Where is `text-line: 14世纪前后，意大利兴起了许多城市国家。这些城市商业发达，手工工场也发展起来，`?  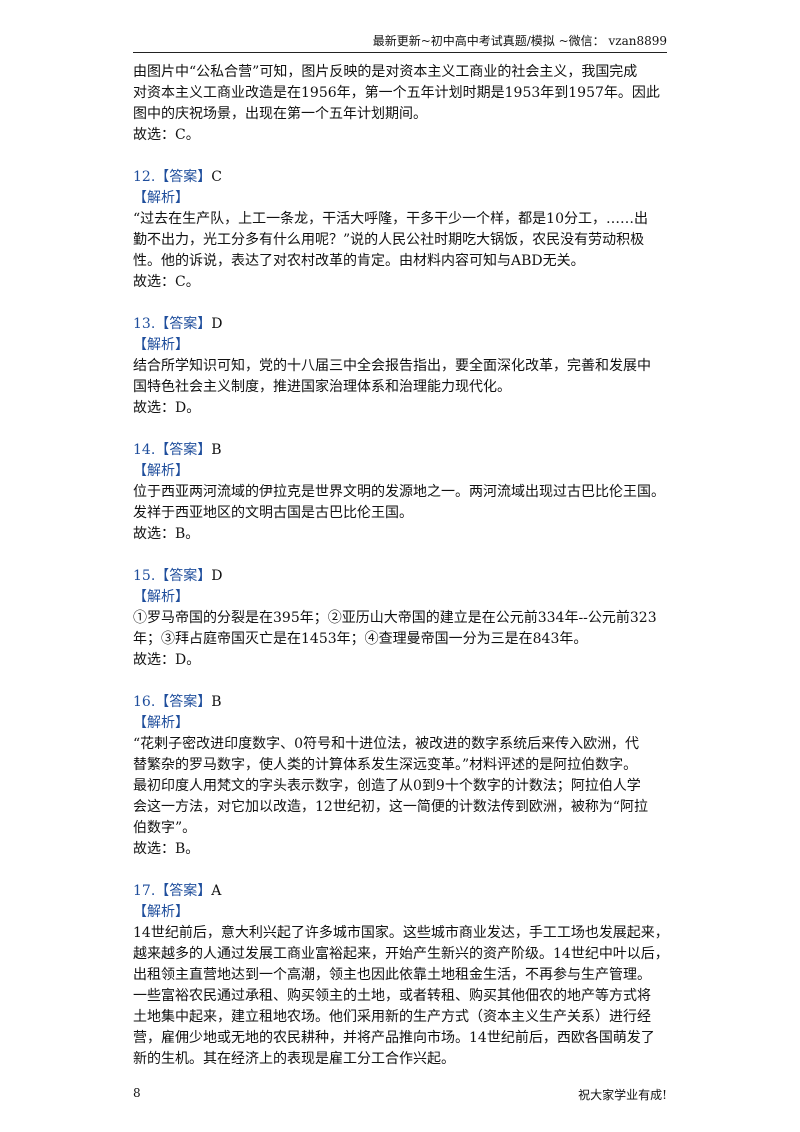
text-line: 14世纪前后，意大利兴起了许多城市国家。这些城市商业发达，手工工场也发展起来， is located at coordinates (401, 933).